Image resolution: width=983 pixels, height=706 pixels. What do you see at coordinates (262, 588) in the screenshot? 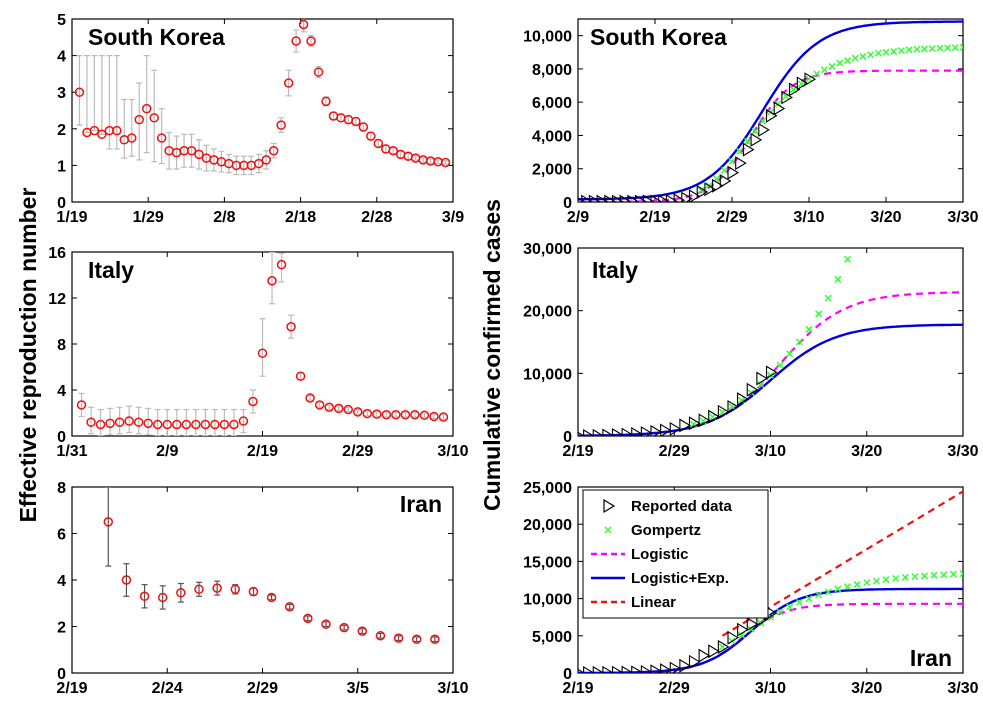
I see `panel-iran-reproduction: 0 2 4 6 8 2/19 2/24 2/29 3/5 3/10 Iran` at bounding box center [262, 588].